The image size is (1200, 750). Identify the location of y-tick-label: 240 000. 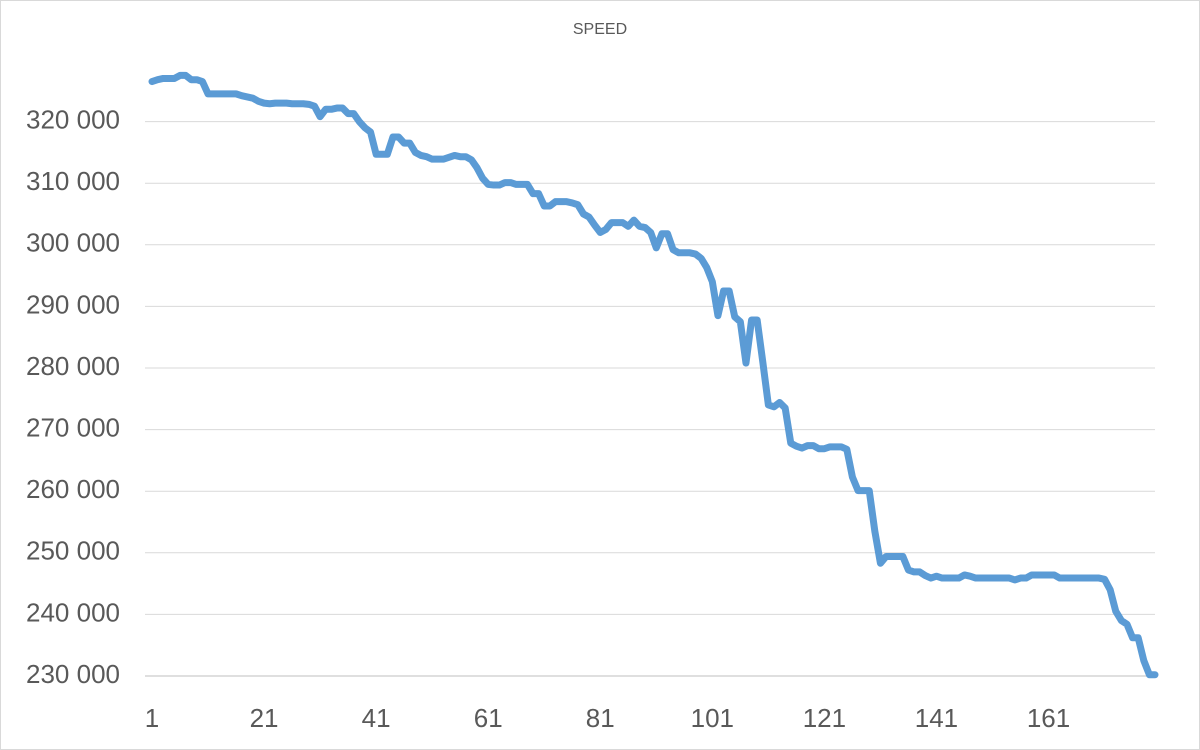
(73, 612).